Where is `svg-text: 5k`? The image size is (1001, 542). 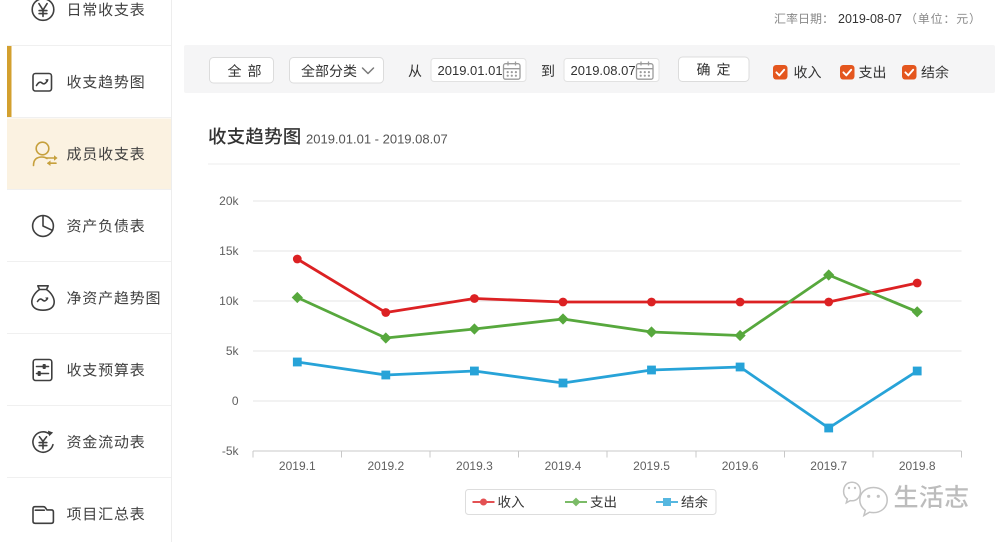
svg-text: 5k is located at coordinates (233, 351).